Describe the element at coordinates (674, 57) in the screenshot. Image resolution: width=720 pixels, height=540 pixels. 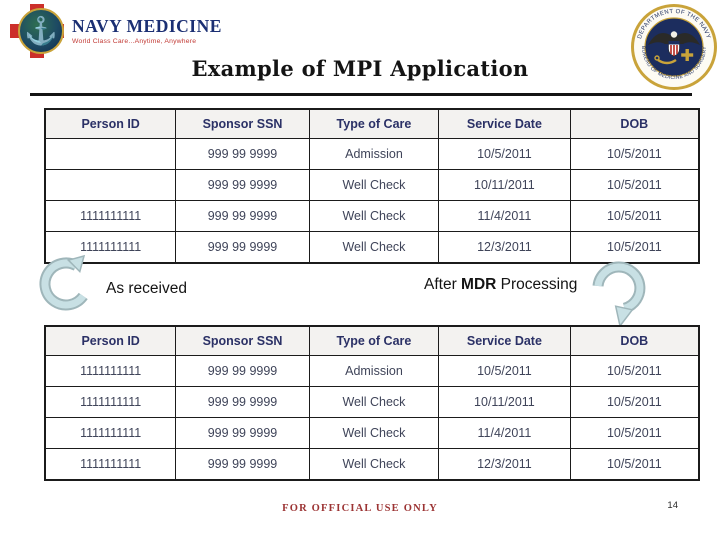
I see `anchor-and-cross-icon` at that location.